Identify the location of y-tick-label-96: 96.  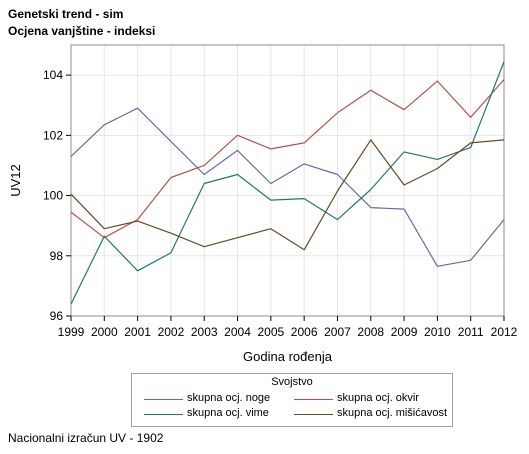
(57, 316).